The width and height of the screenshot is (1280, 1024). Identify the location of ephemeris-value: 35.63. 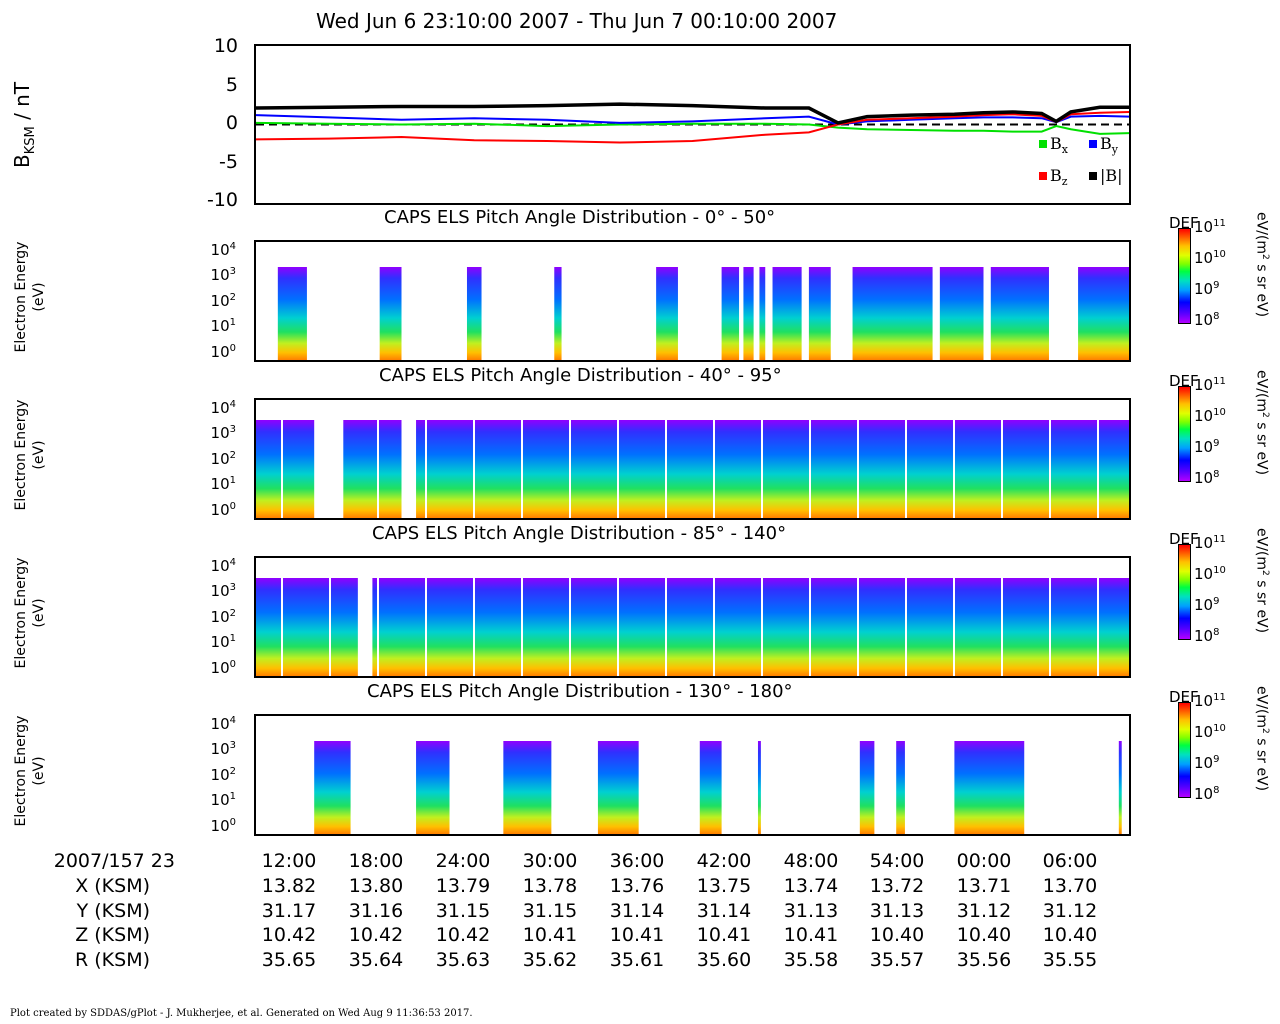
(463, 959).